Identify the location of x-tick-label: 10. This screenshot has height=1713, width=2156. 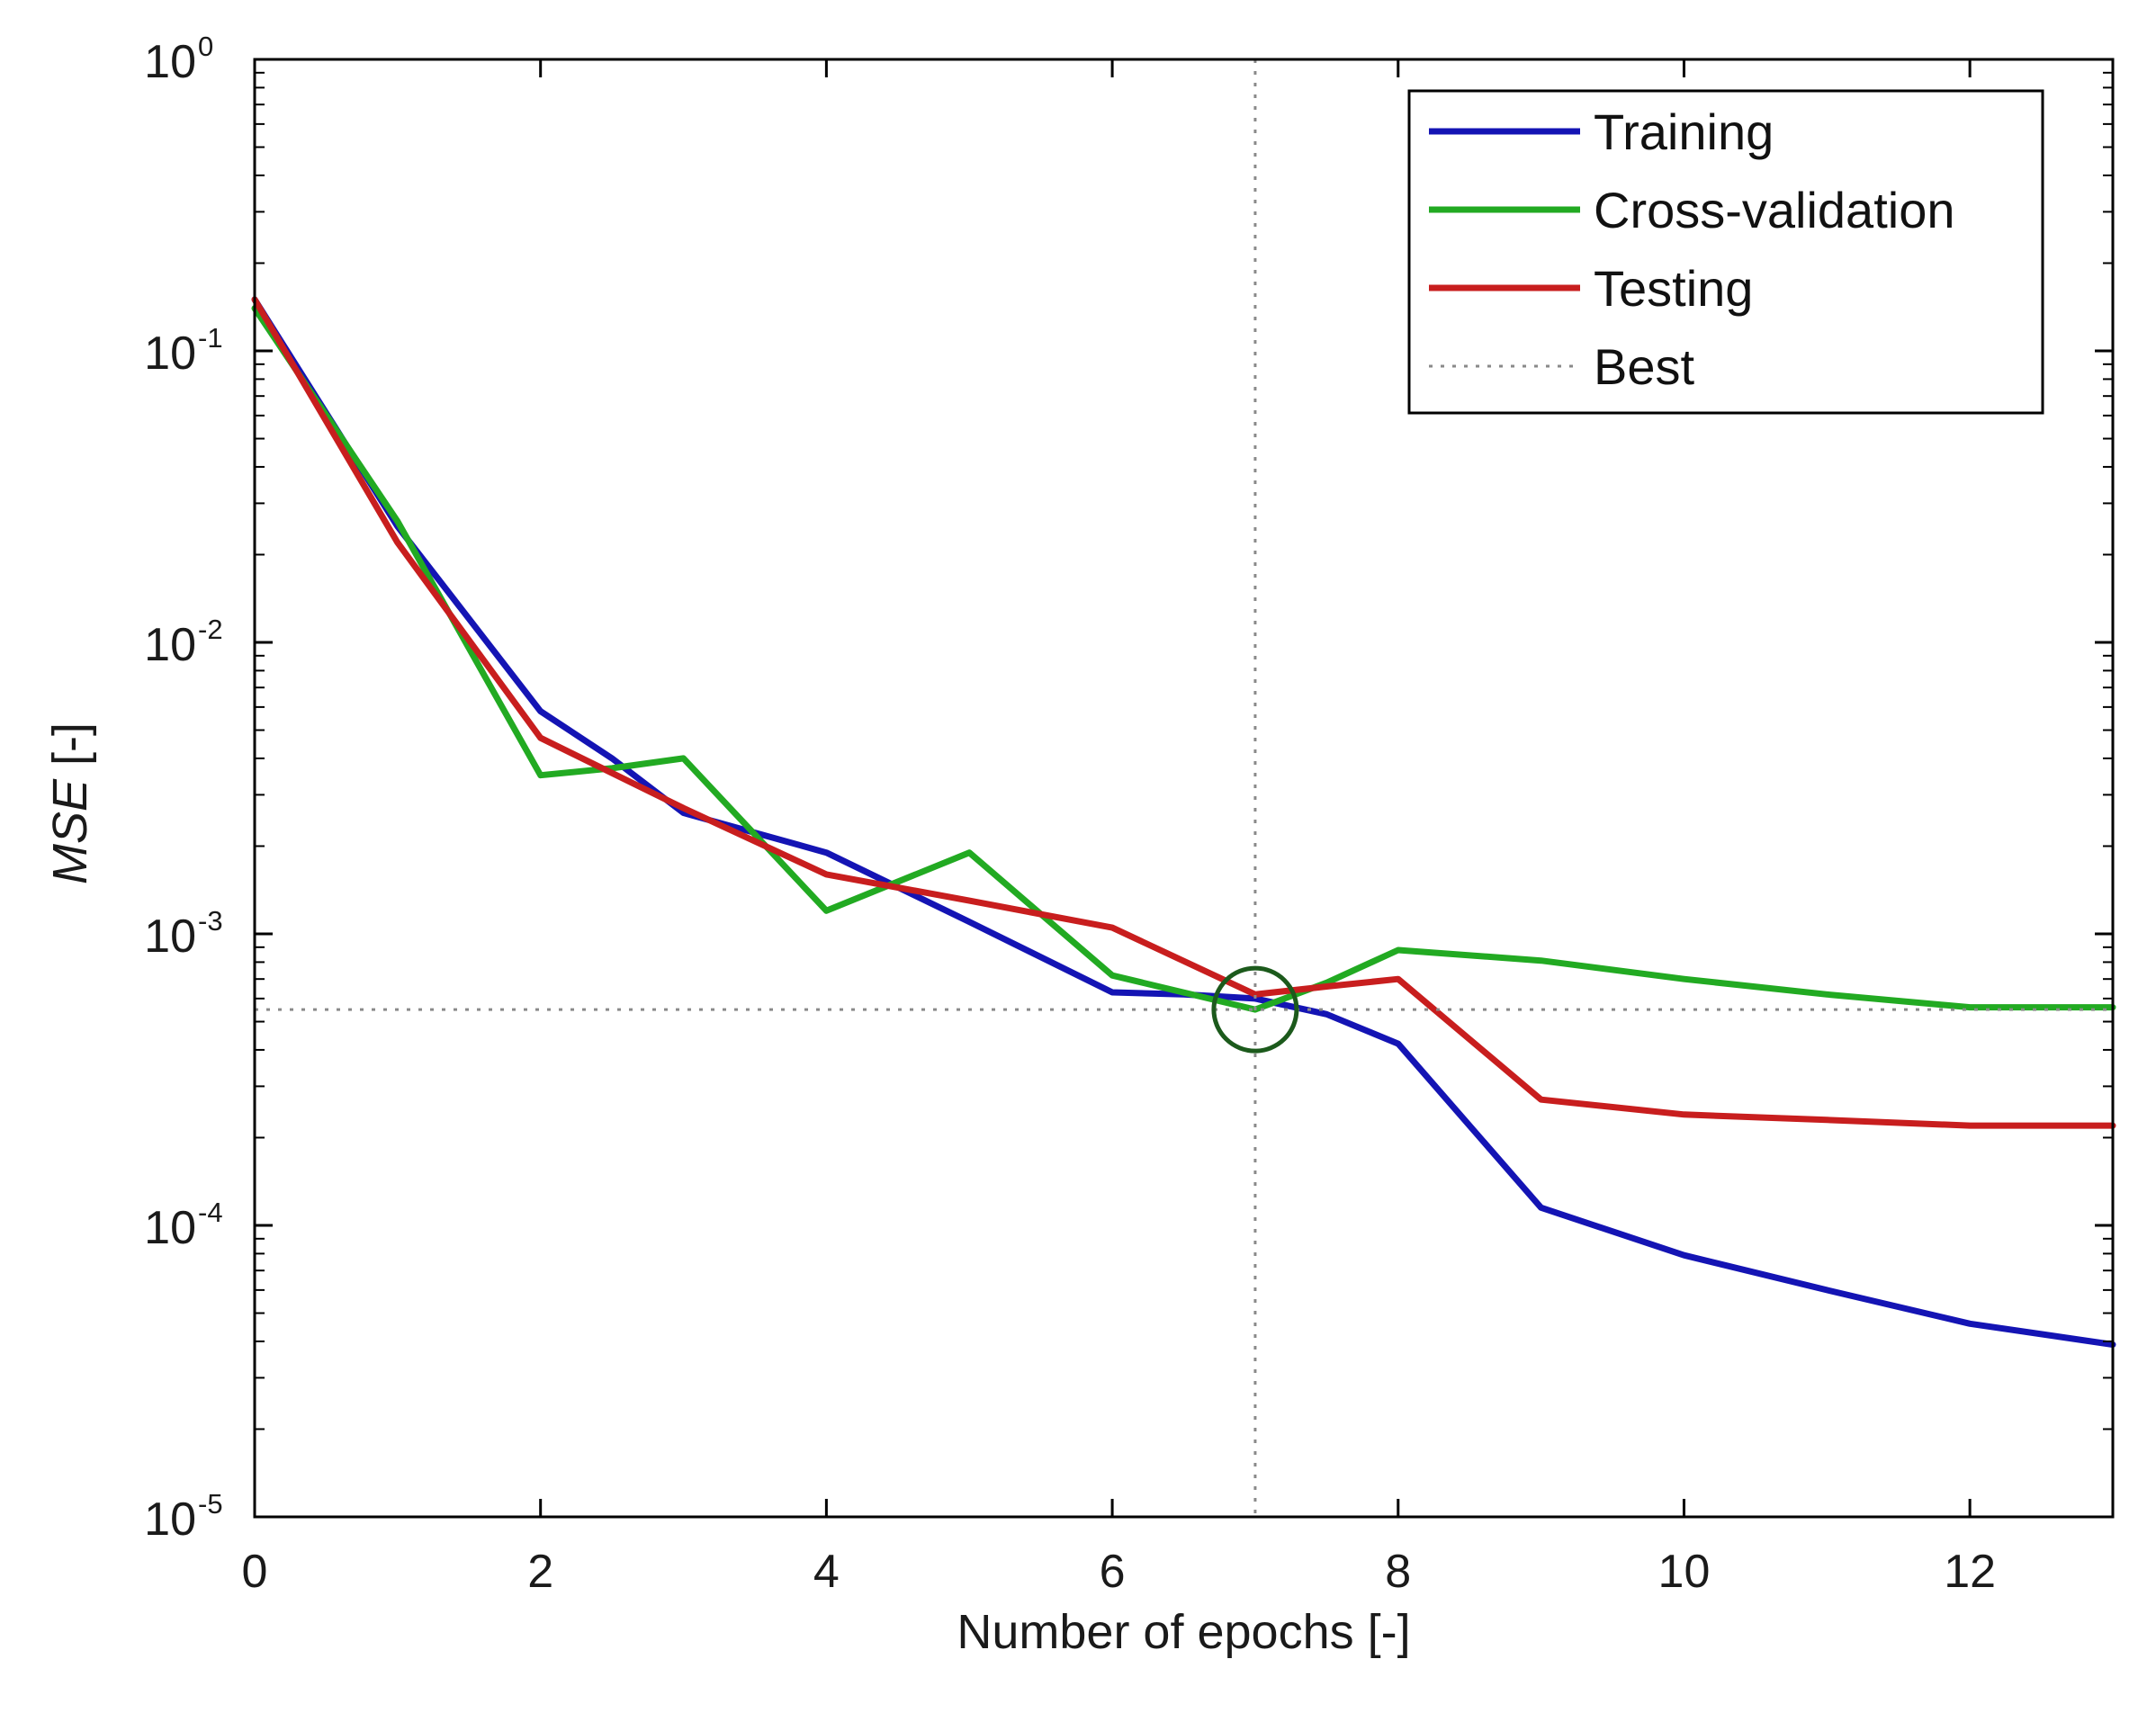
(1684, 1572).